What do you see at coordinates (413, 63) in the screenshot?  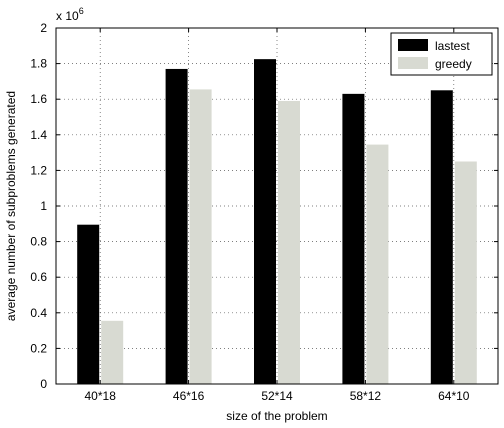 I see `legend-swatch-greedy` at bounding box center [413, 63].